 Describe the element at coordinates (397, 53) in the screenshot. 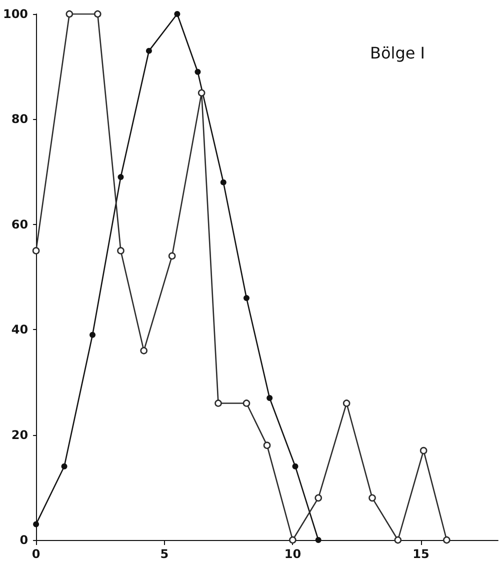

I see `text: Bölge I` at that location.